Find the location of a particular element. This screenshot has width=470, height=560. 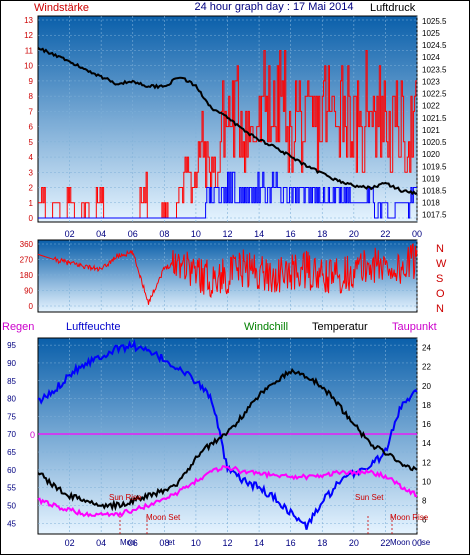

direction-tick-label: 270 is located at coordinates (27, 260).